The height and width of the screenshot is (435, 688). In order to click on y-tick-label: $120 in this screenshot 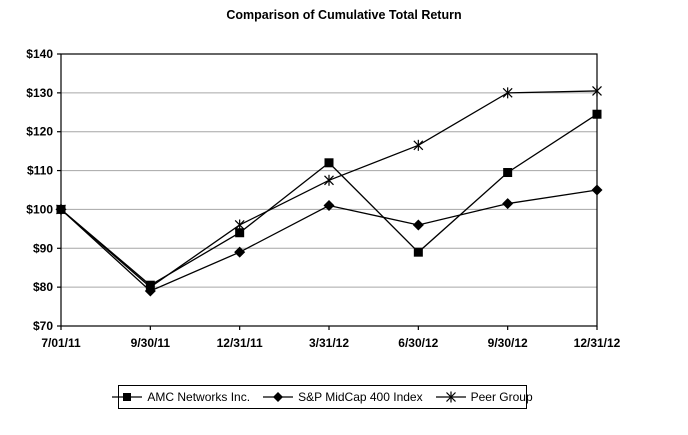, I will do `click(39, 132)`.